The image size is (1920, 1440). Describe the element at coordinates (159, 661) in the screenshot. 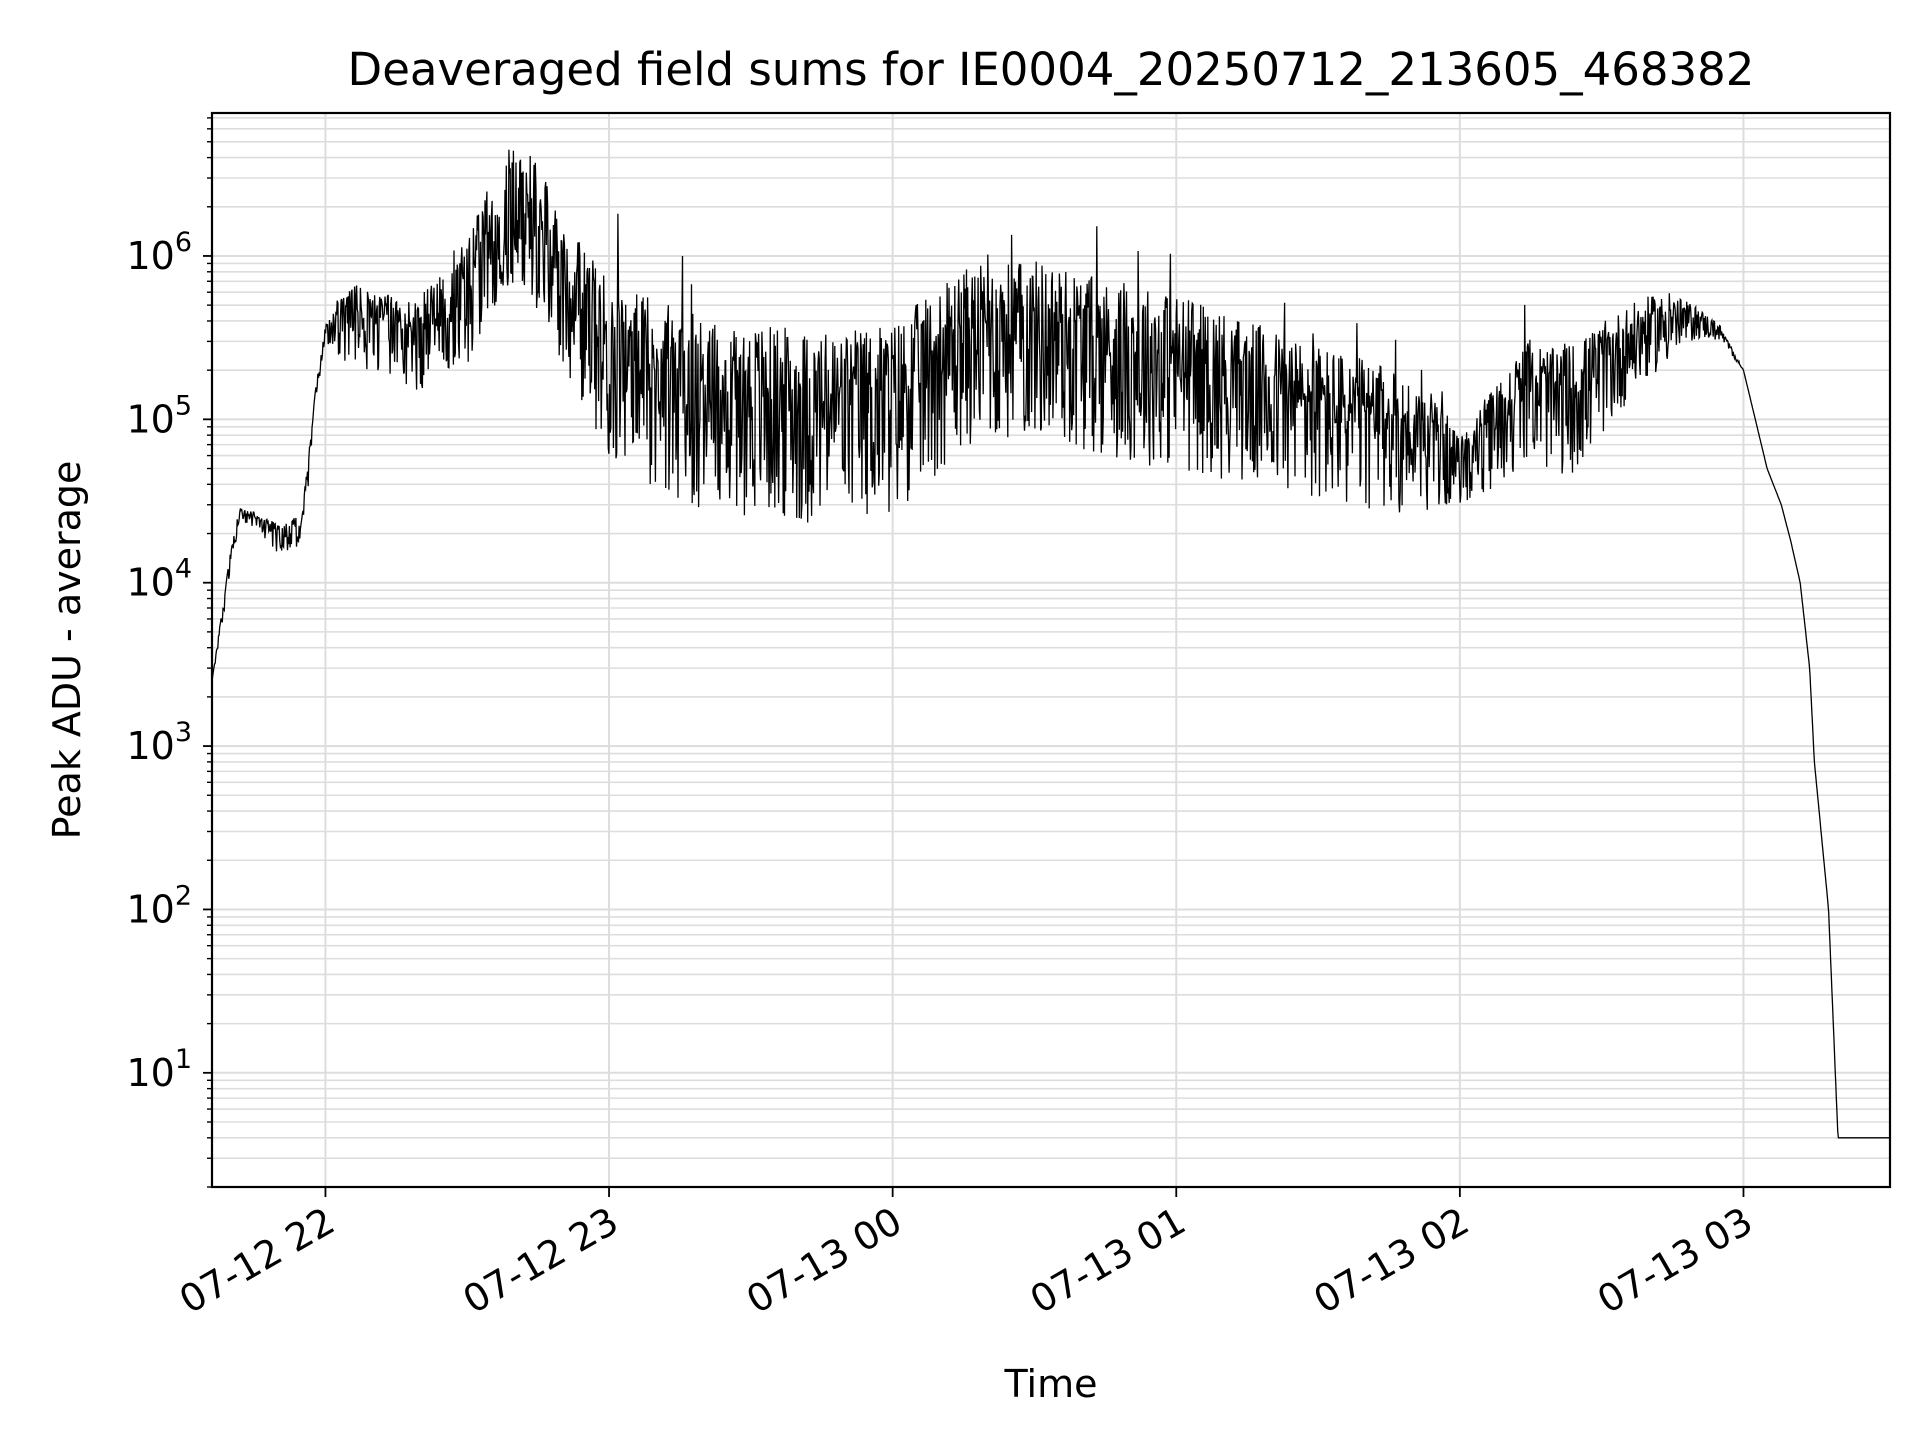

I see `y-tick-labels: 10¹ 10² 10³ 10⁴ 10⁵ 10⁶` at that location.